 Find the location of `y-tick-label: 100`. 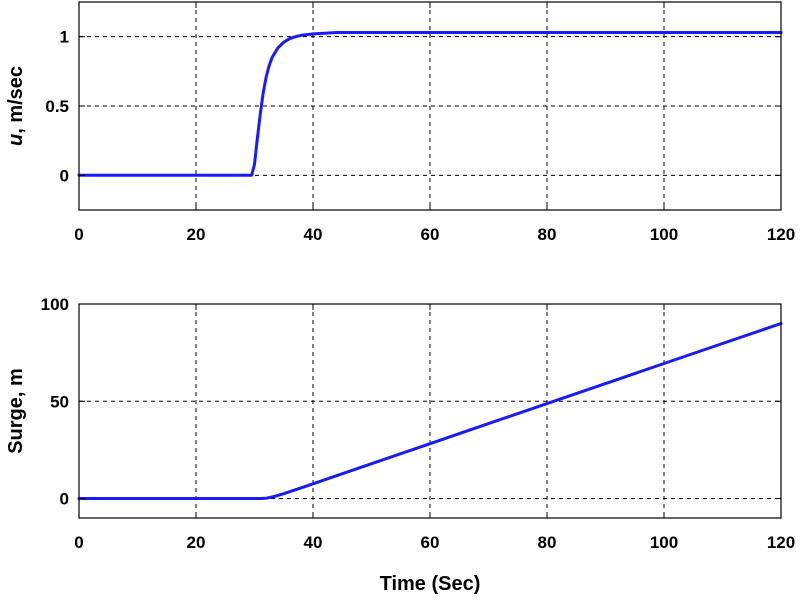

y-tick-label: 100 is located at coordinates (55, 304).